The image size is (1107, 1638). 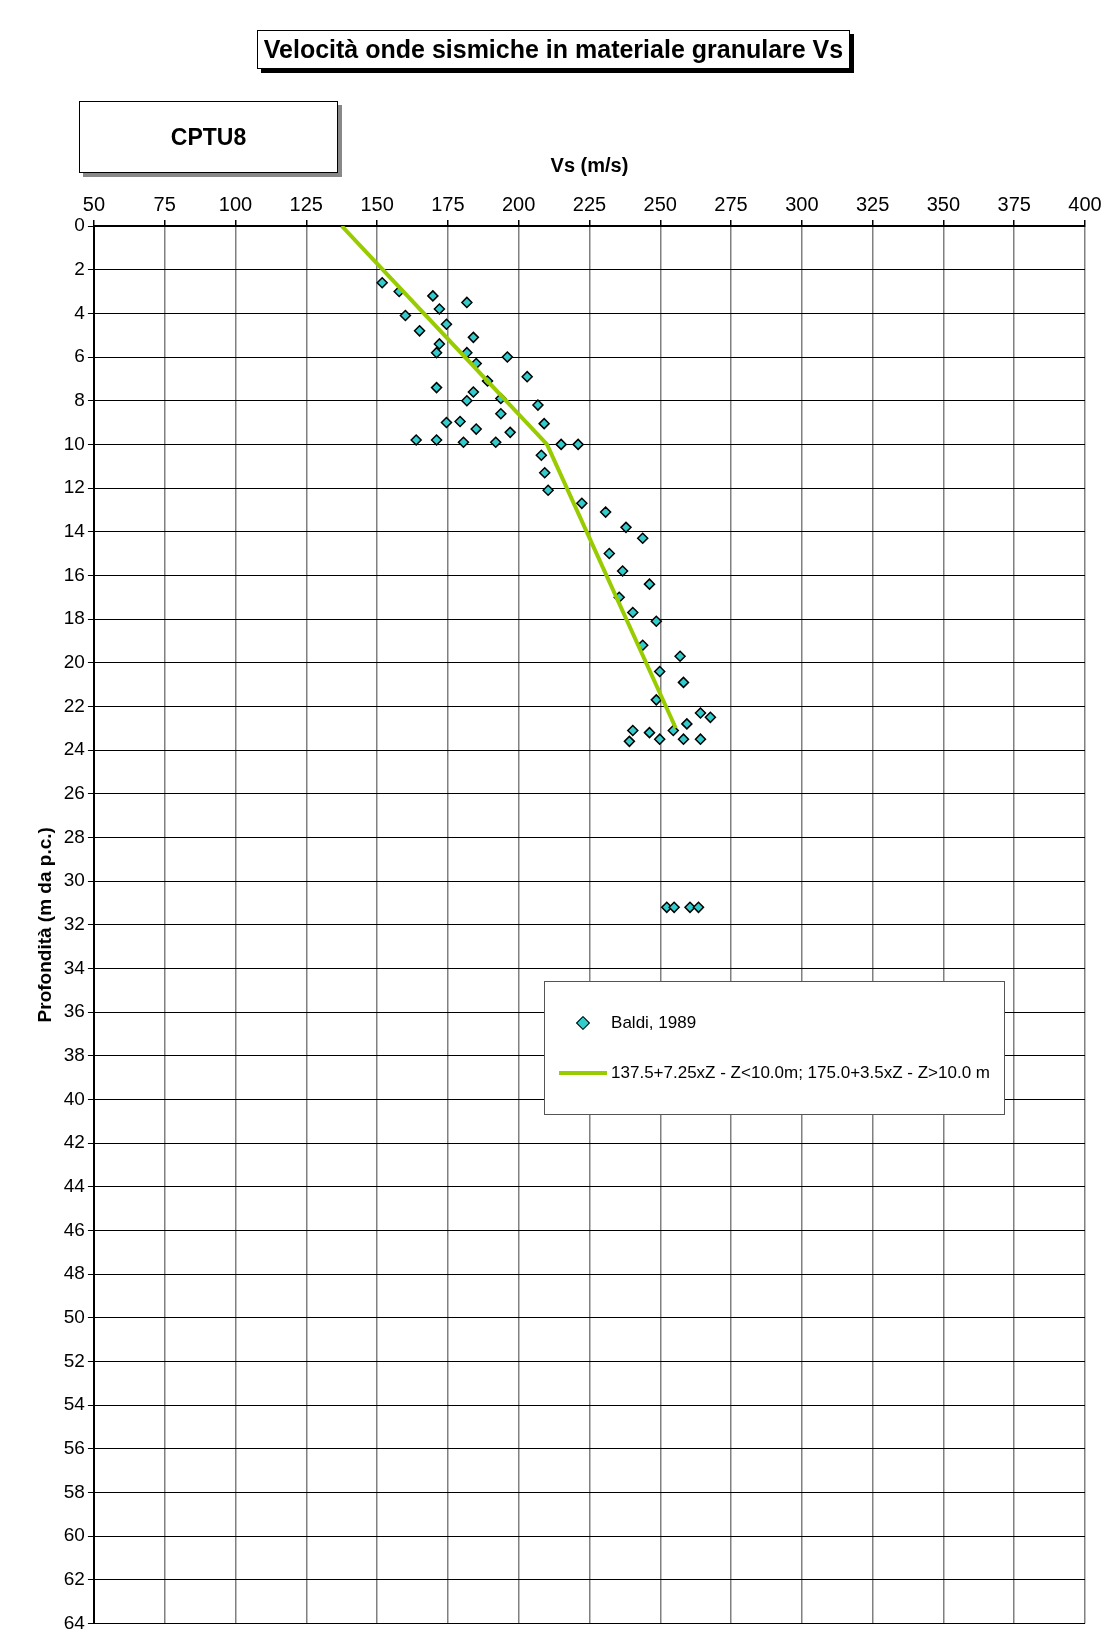 I want to click on y-tick-label: 6, so click(x=79, y=356).